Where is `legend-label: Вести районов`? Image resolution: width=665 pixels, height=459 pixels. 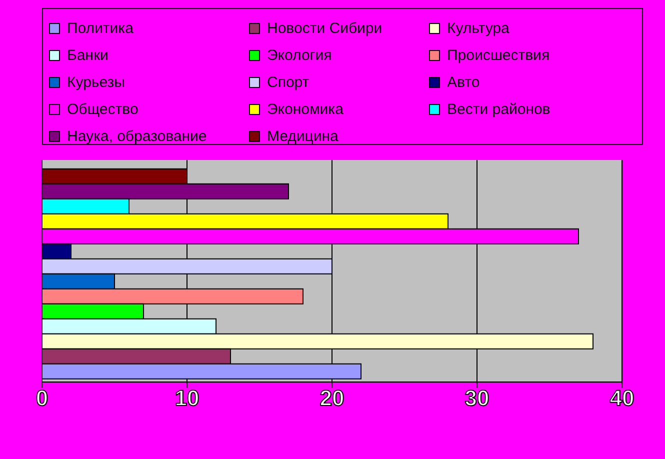 legend-label: Вести районов is located at coordinates (498, 109).